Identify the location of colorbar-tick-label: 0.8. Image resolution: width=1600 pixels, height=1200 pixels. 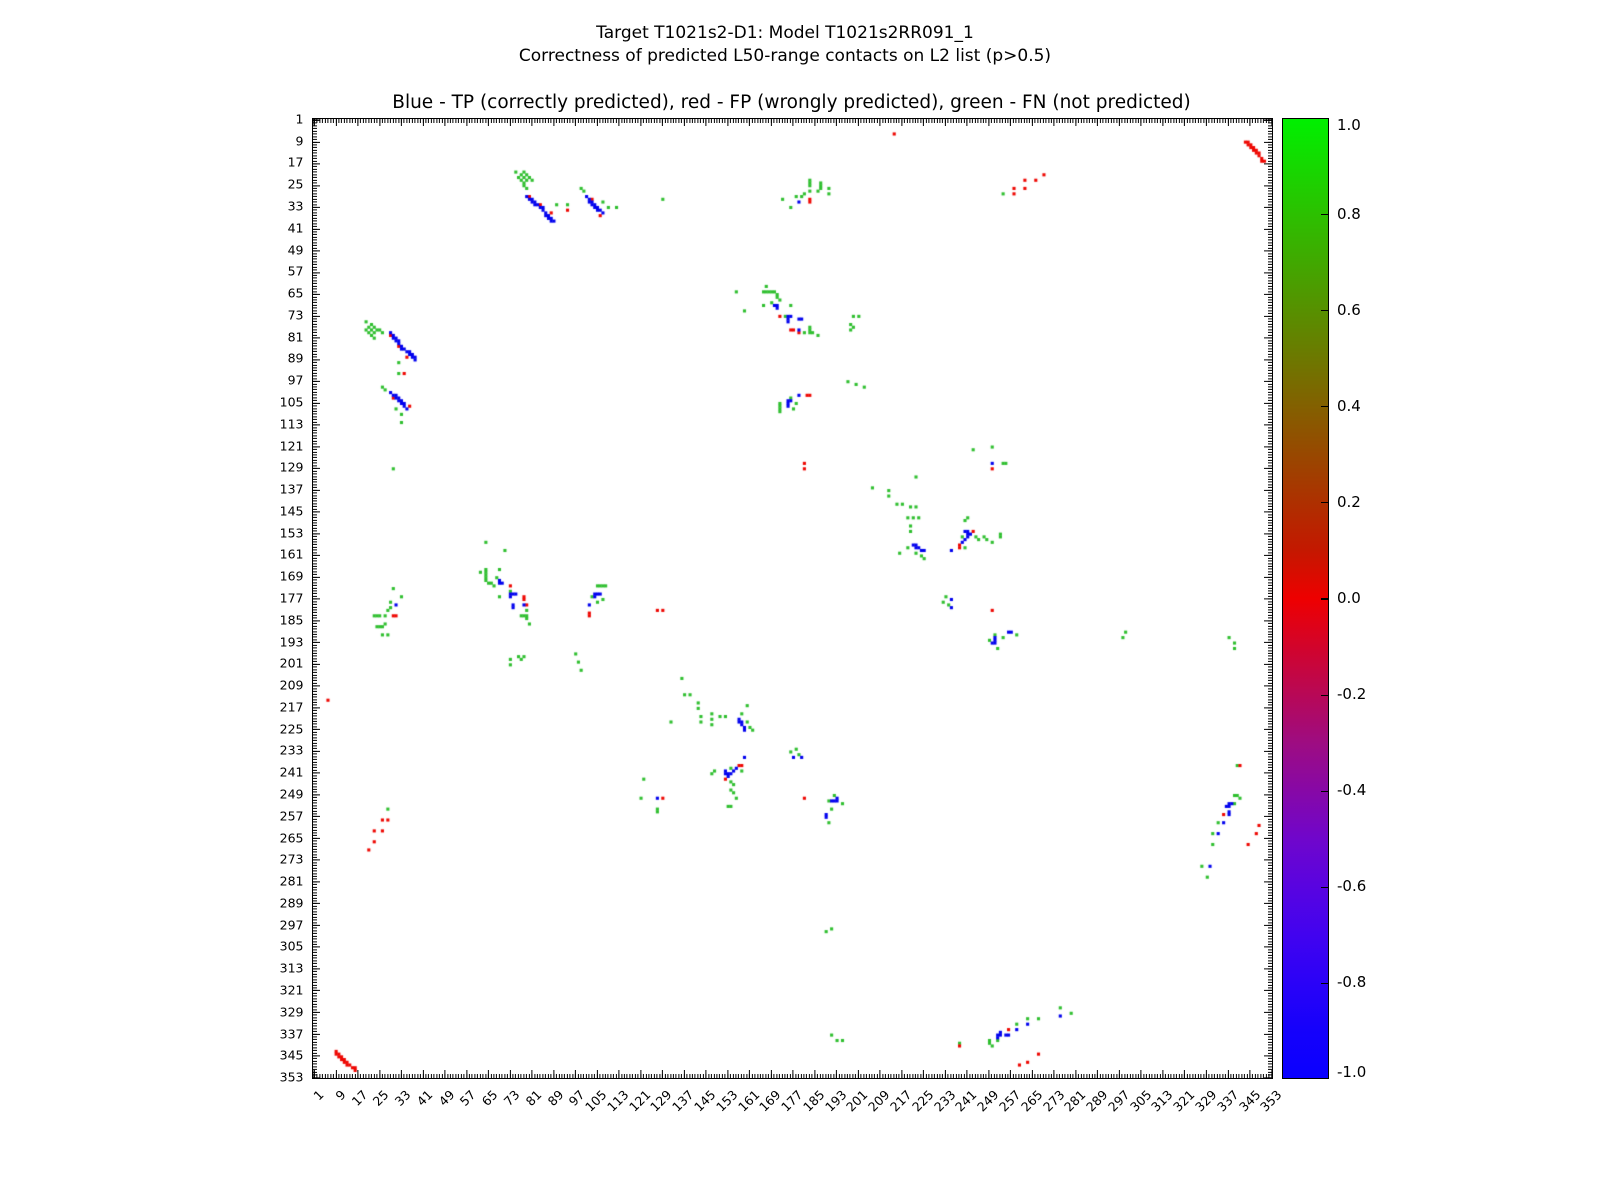
(1349, 213).